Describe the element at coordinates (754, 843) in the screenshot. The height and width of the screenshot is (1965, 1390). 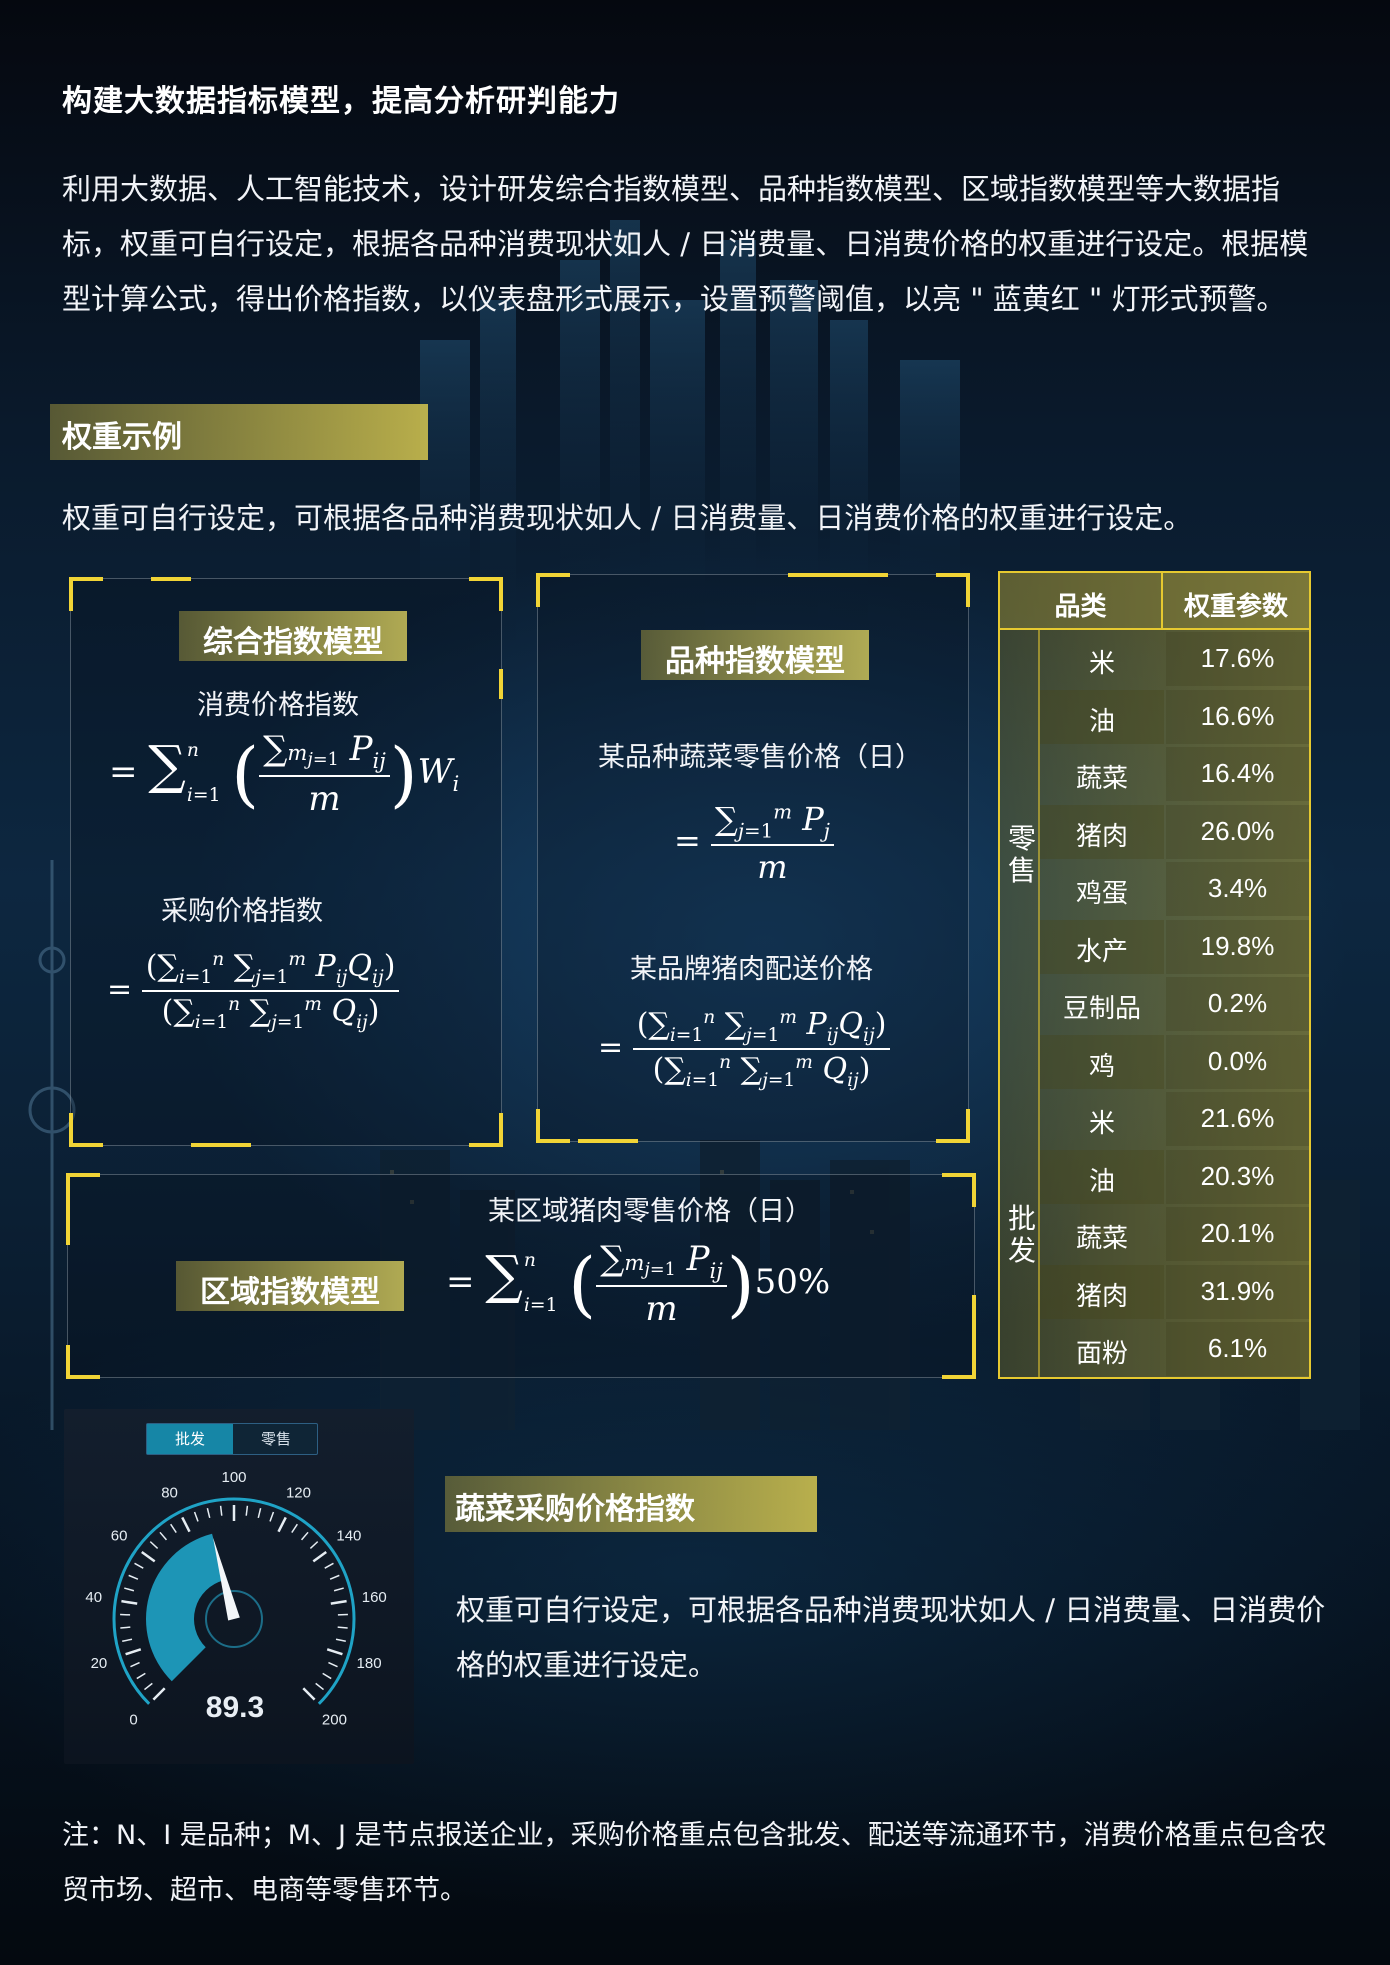
I see `variety-retail-formula: = ∑j=1m Pj m` at that location.